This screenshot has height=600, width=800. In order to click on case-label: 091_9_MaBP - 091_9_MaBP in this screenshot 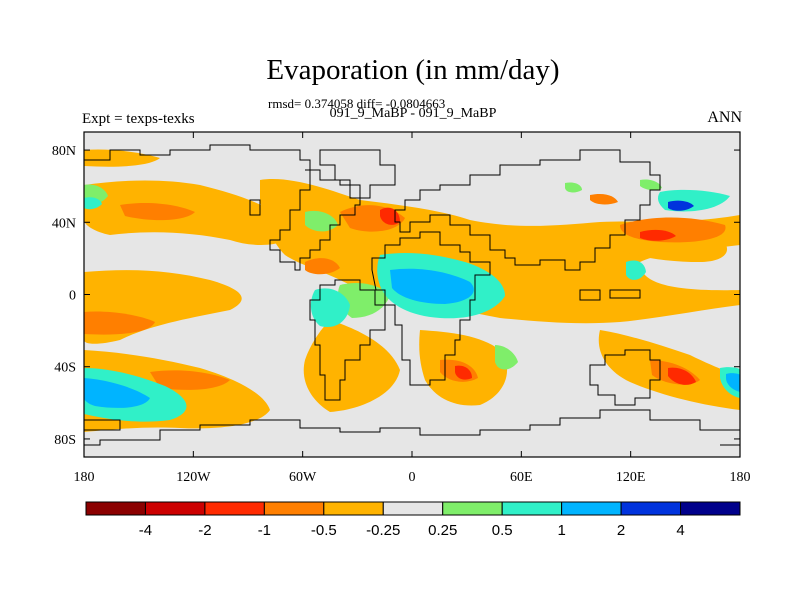, I will do `click(413, 113)`.